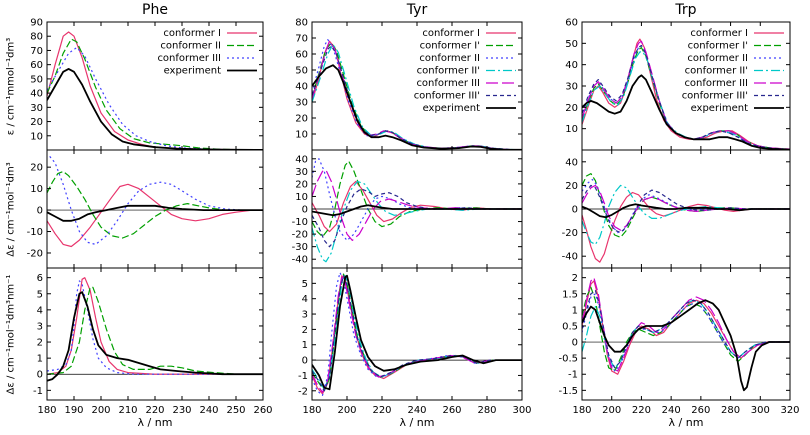 The width and height of the screenshot is (810, 435). Describe the element at coordinates (760, 410) in the screenshot. I see `x-tick-label: 300` at that location.